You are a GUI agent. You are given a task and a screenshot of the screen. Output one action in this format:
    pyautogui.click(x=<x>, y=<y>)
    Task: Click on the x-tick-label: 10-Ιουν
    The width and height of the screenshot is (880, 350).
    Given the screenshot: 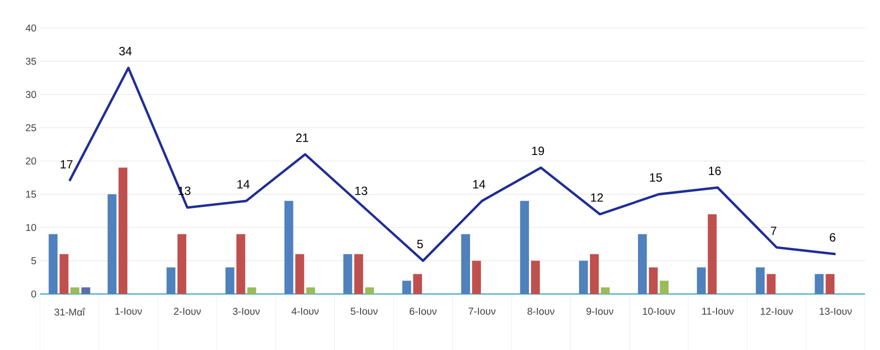 What is the action you would take?
    pyautogui.click(x=658, y=311)
    